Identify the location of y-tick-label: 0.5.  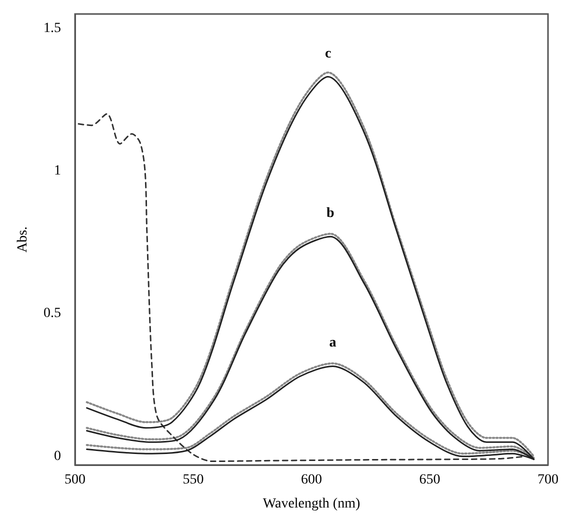
(52, 314).